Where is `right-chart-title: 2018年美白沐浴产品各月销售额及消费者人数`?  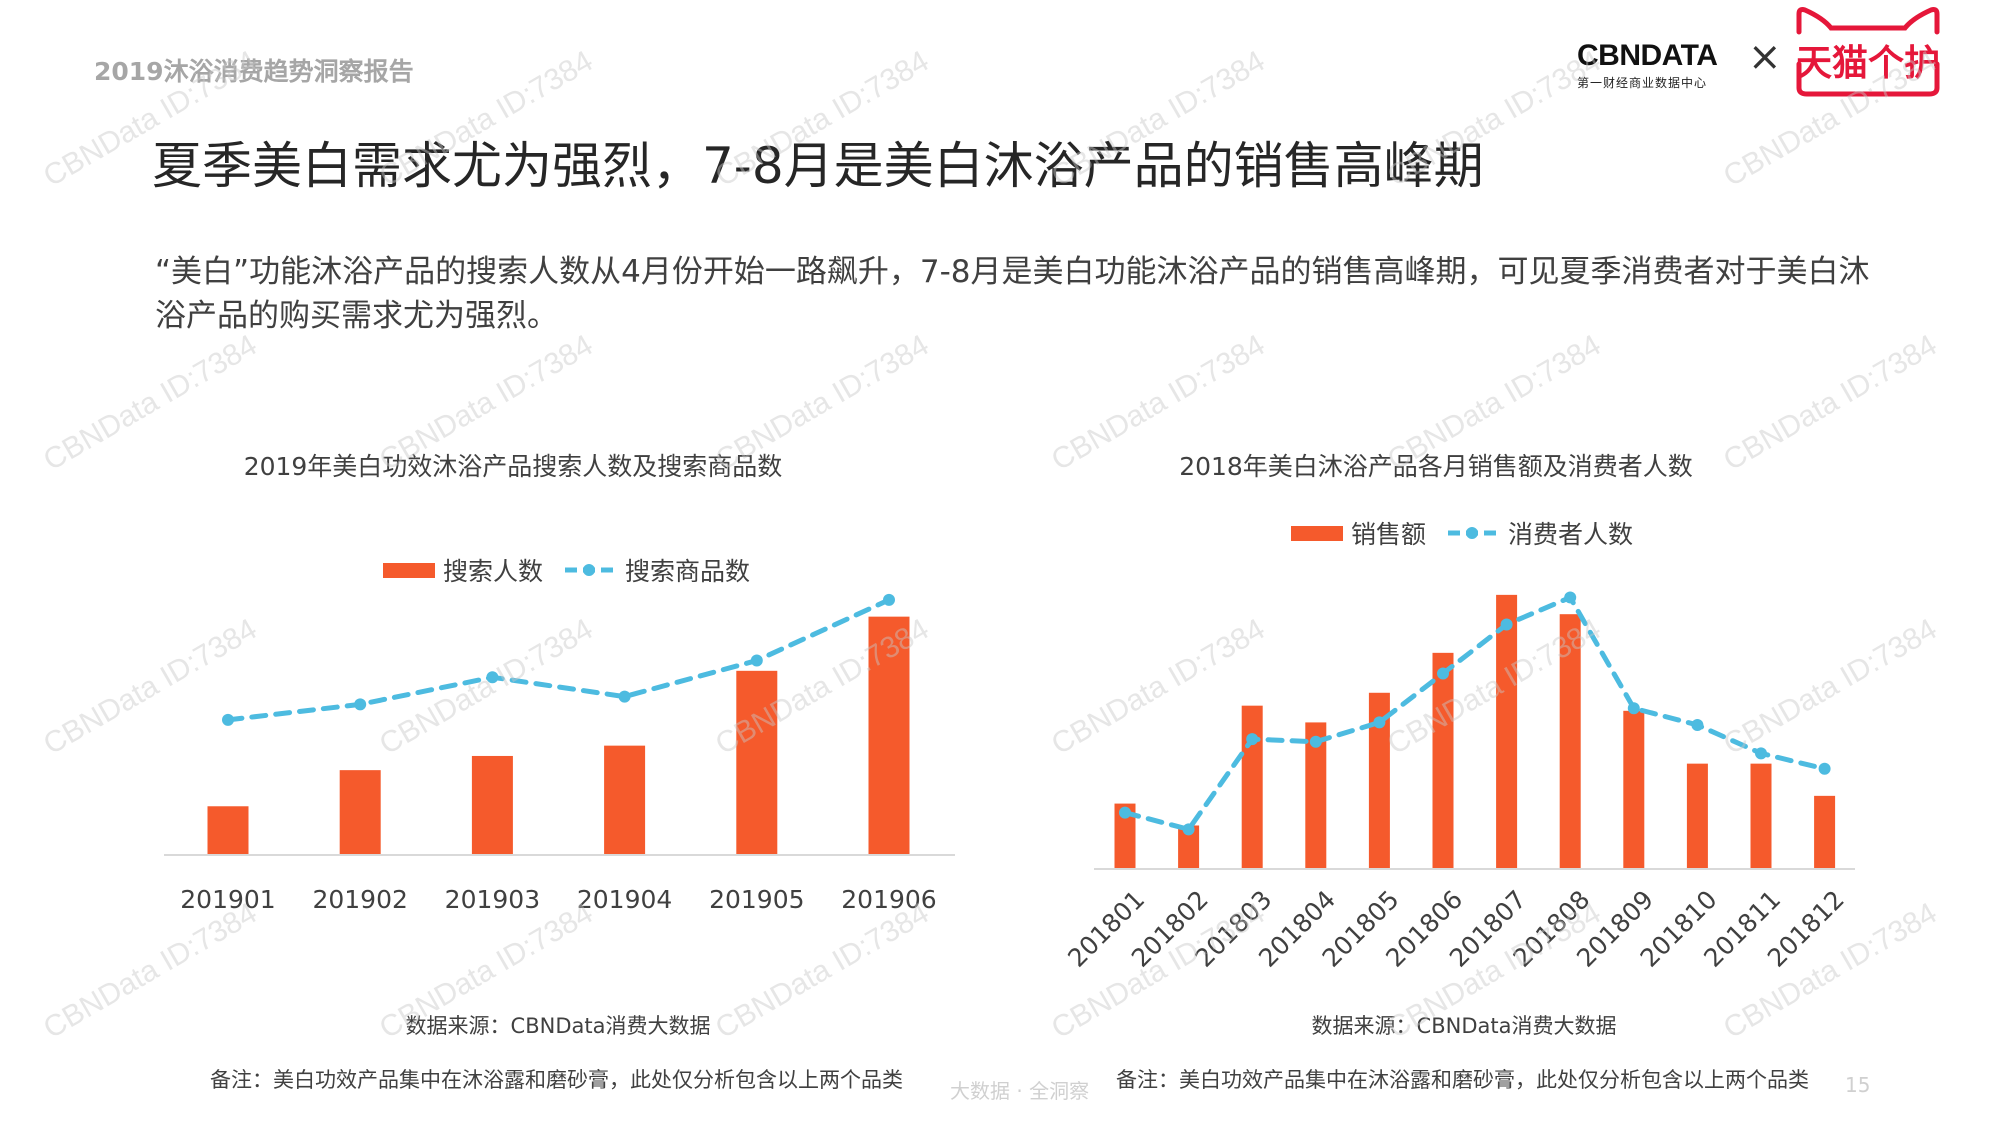 right-chart-title: 2018年美白沐浴产品各月销售额及消费者人数 is located at coordinates (1436, 466).